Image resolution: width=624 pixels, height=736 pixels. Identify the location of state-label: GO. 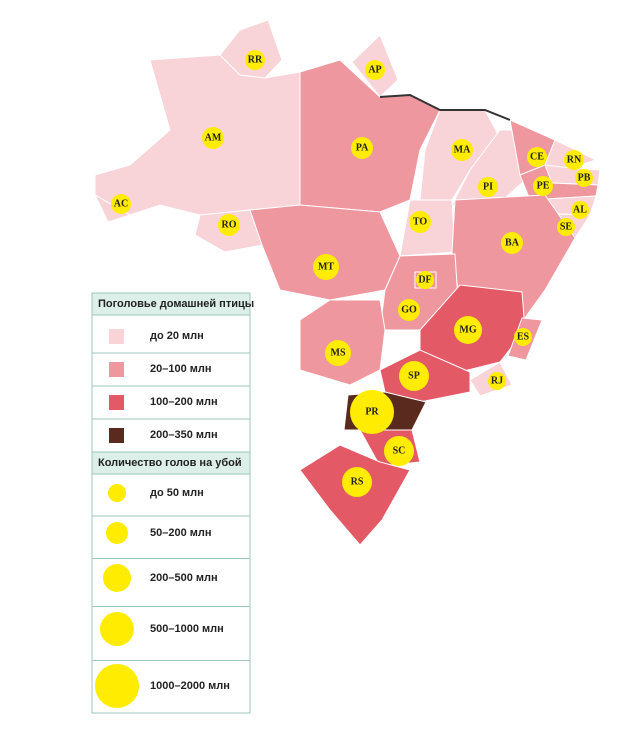
(409, 310).